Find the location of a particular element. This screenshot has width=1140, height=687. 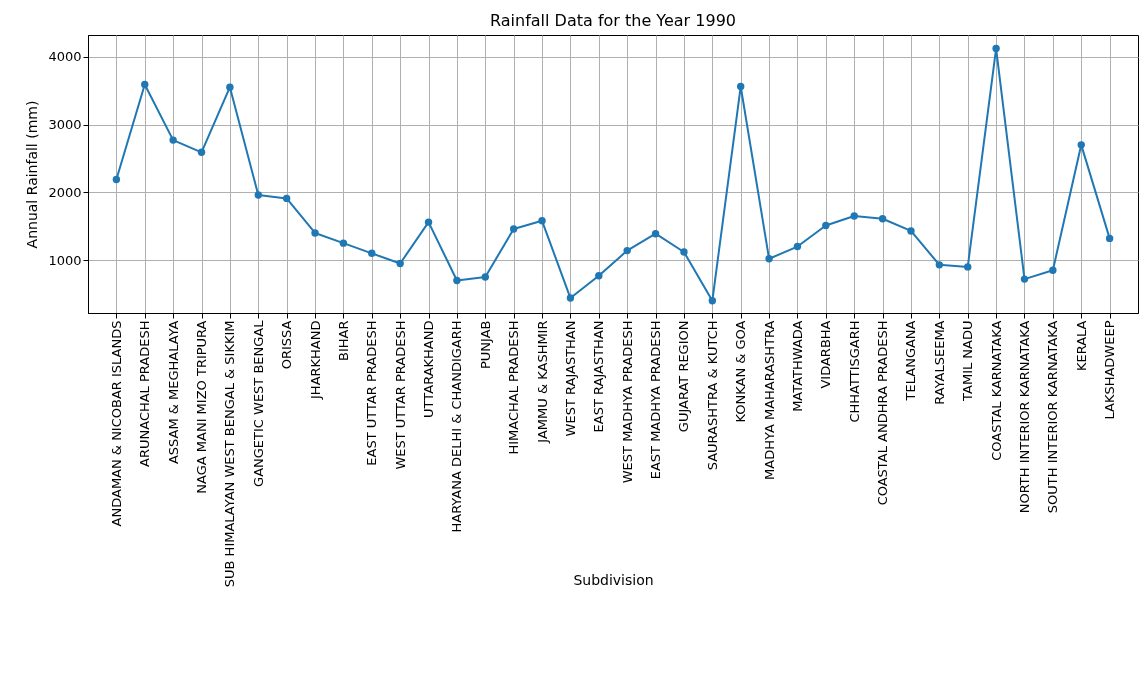

y-tick-label: 3000 is located at coordinates (65, 124).